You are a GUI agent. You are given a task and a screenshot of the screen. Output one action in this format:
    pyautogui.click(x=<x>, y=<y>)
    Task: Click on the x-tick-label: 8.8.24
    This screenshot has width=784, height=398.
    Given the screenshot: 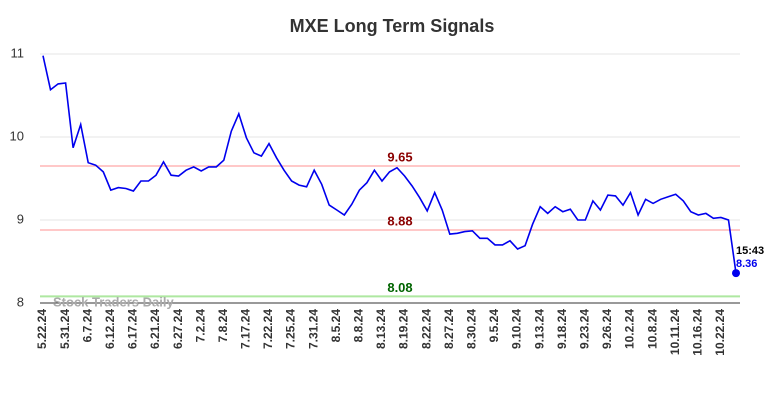 What is the action you would take?
    pyautogui.click(x=359, y=326)
    